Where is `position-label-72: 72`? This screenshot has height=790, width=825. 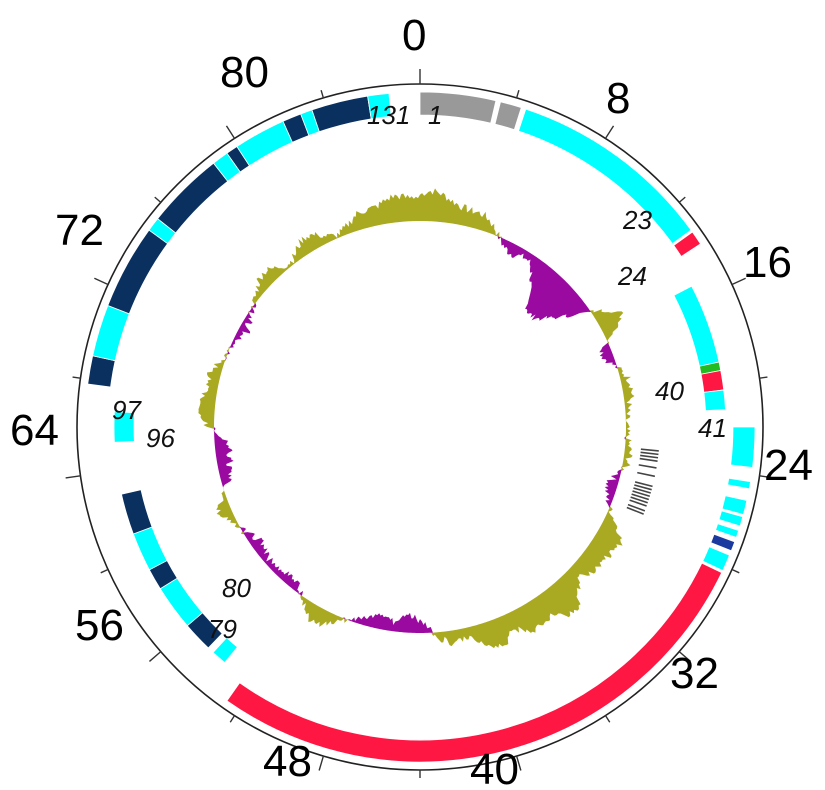
position-label-72: 72 is located at coordinates (79, 230).